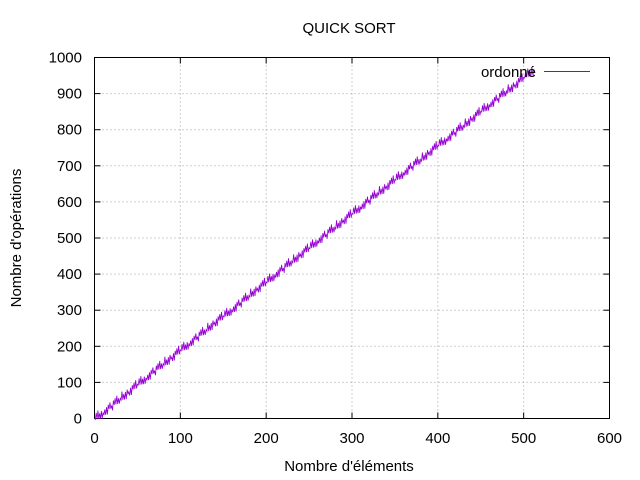 This screenshot has height=480, width=640. Describe the element at coordinates (69, 238) in the screenshot. I see `y-tick-label: 500` at that location.